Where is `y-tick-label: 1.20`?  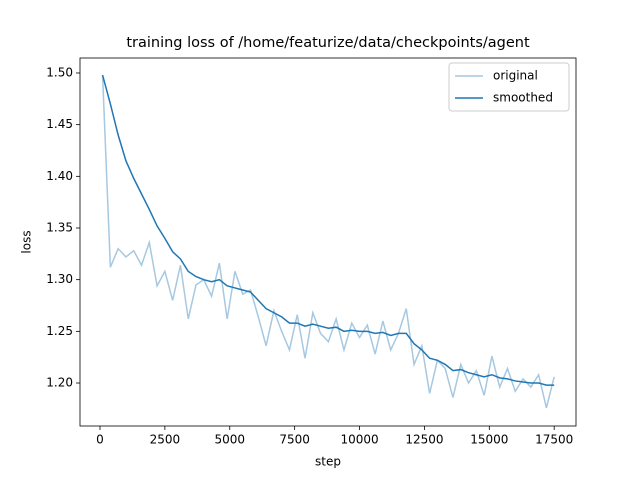 y-tick-label: 1.20 is located at coordinates (59, 383).